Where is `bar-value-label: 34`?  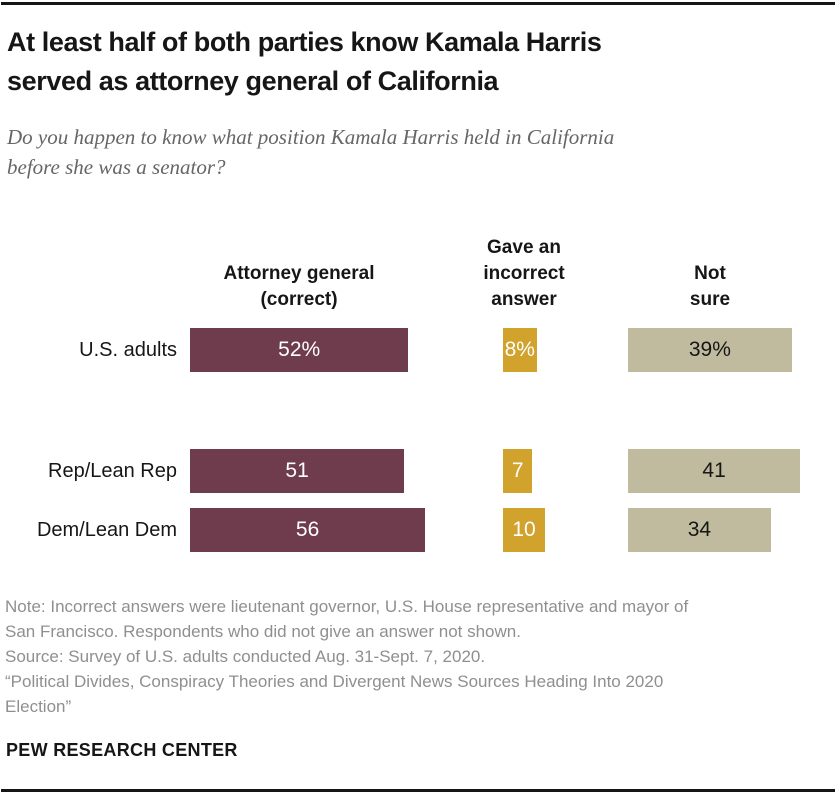
bar-value-label: 34 is located at coordinates (699, 529).